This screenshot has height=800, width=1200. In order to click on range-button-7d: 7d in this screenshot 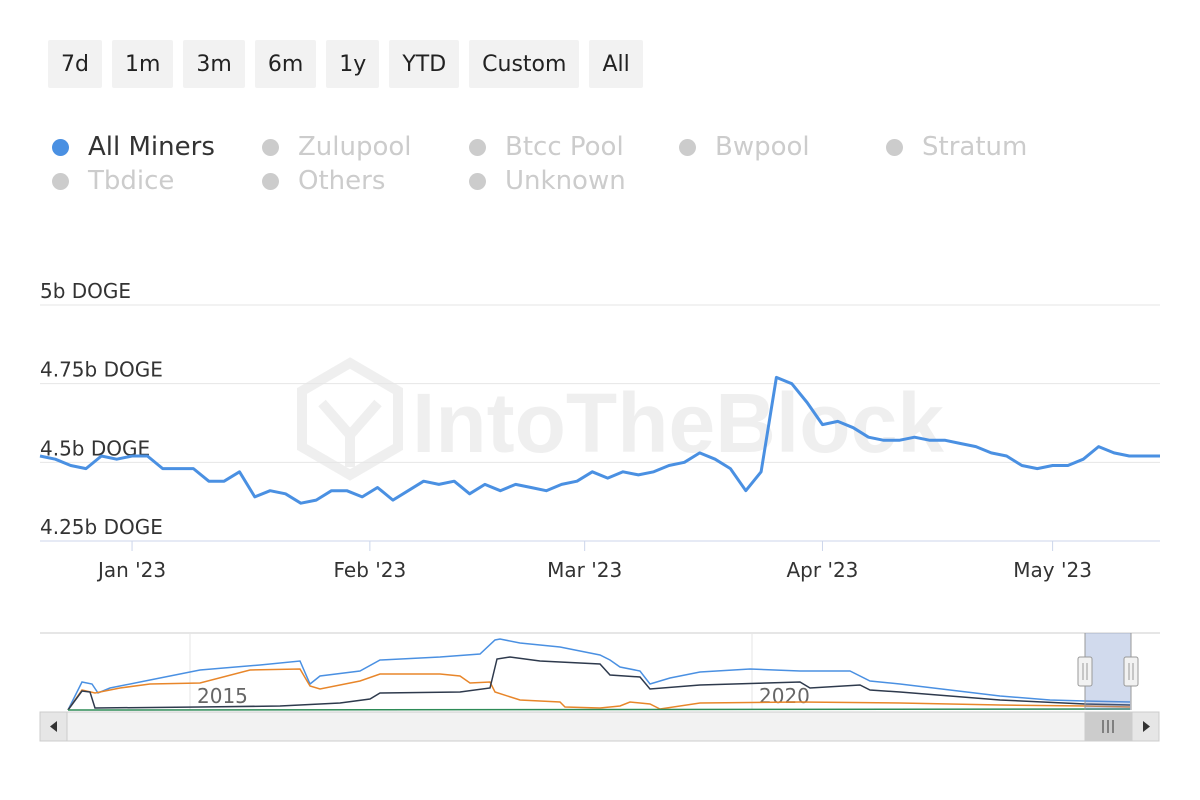, I will do `click(75, 64)`.